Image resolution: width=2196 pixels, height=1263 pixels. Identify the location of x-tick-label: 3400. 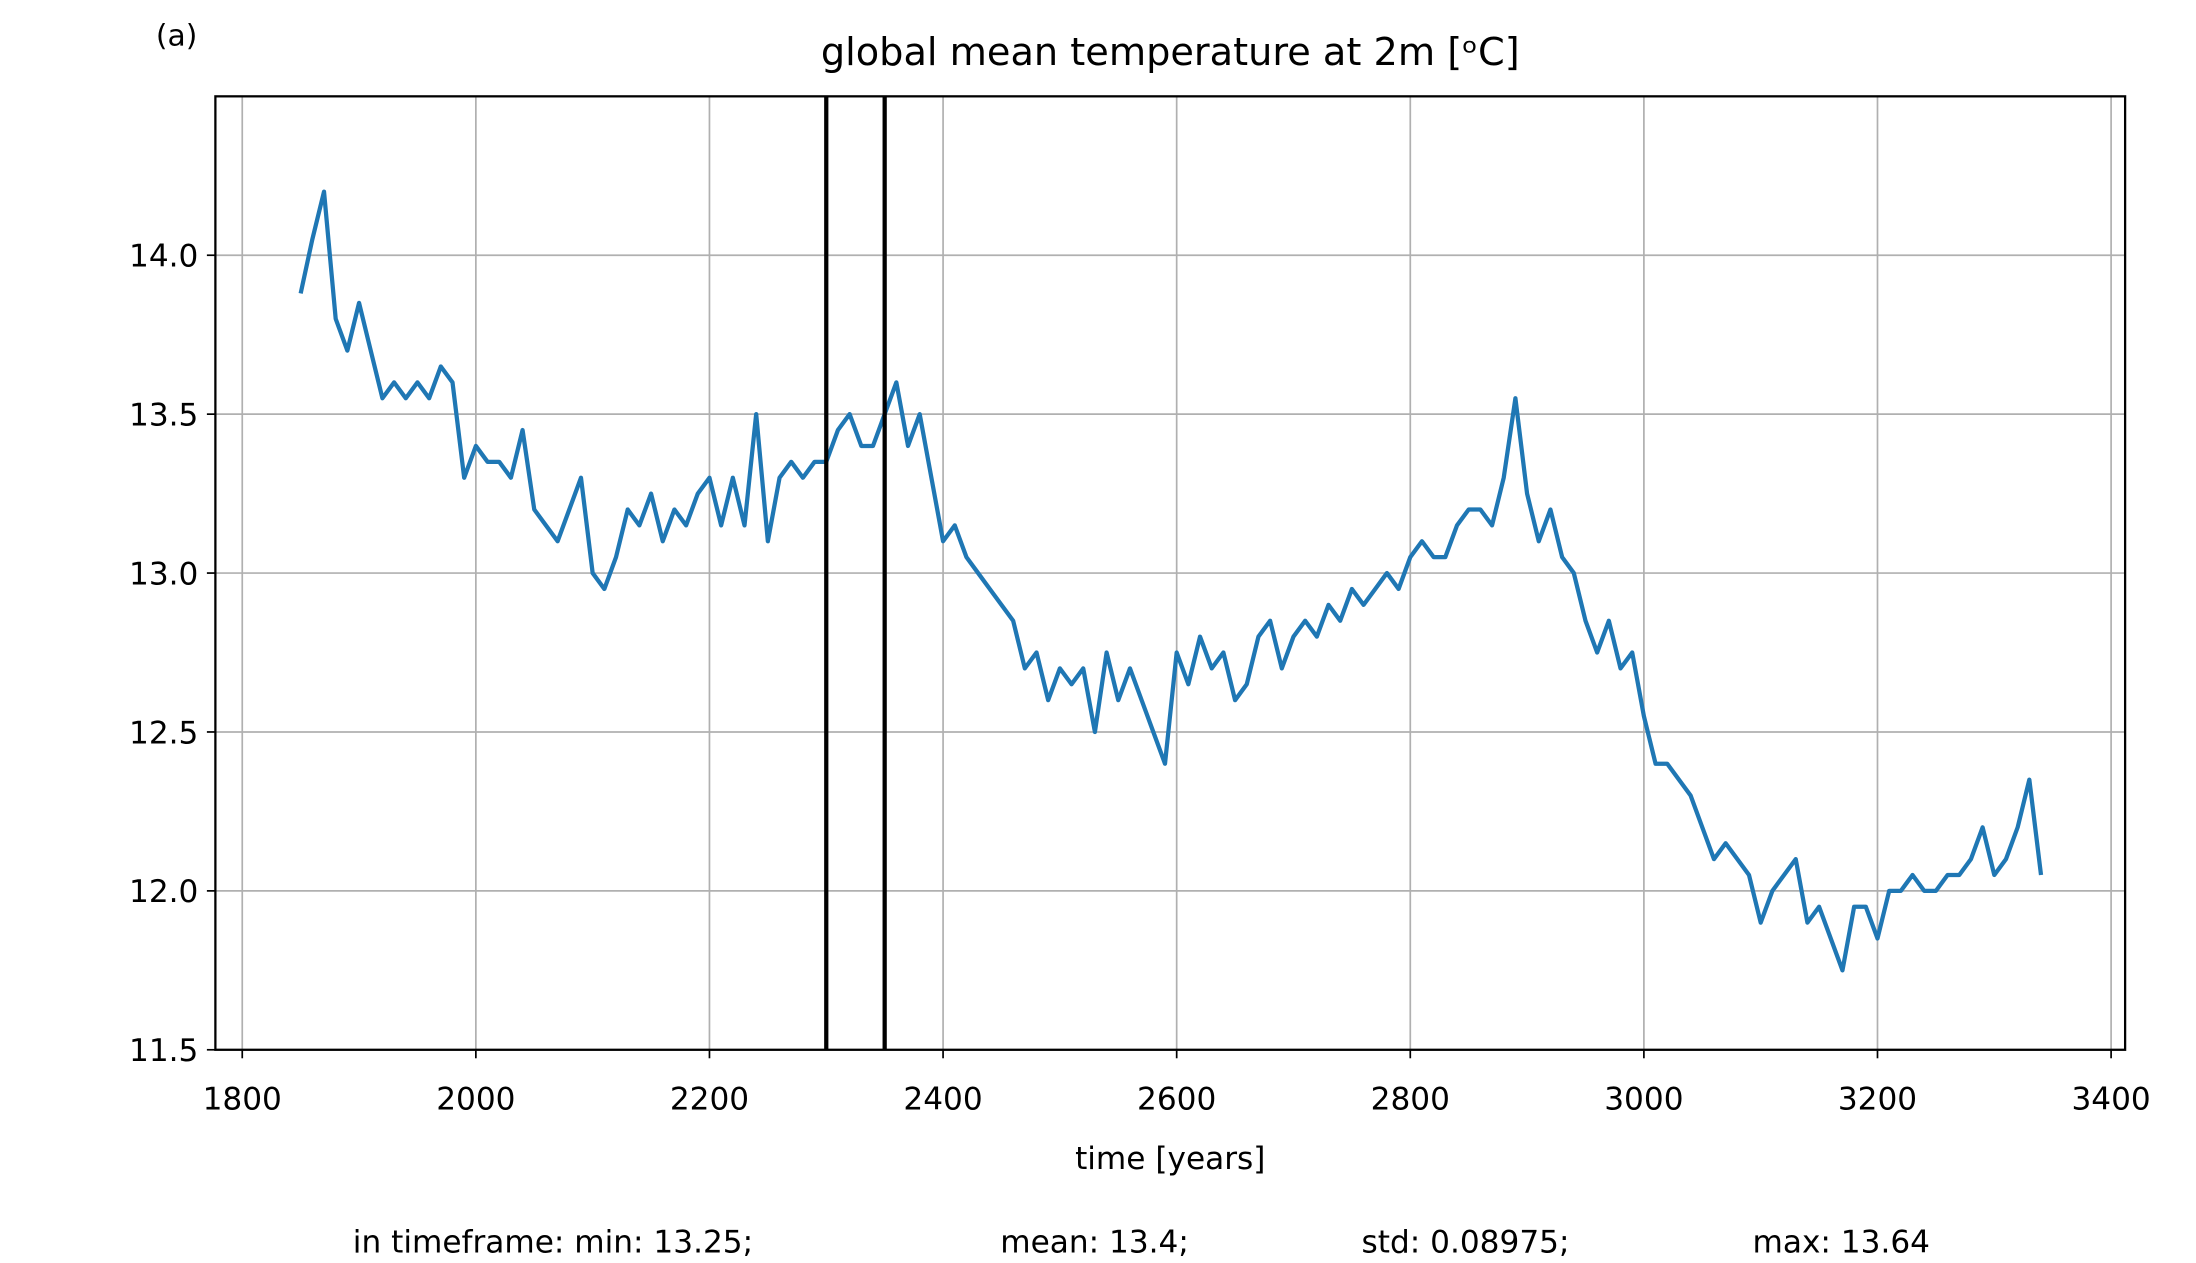
(2110, 1099).